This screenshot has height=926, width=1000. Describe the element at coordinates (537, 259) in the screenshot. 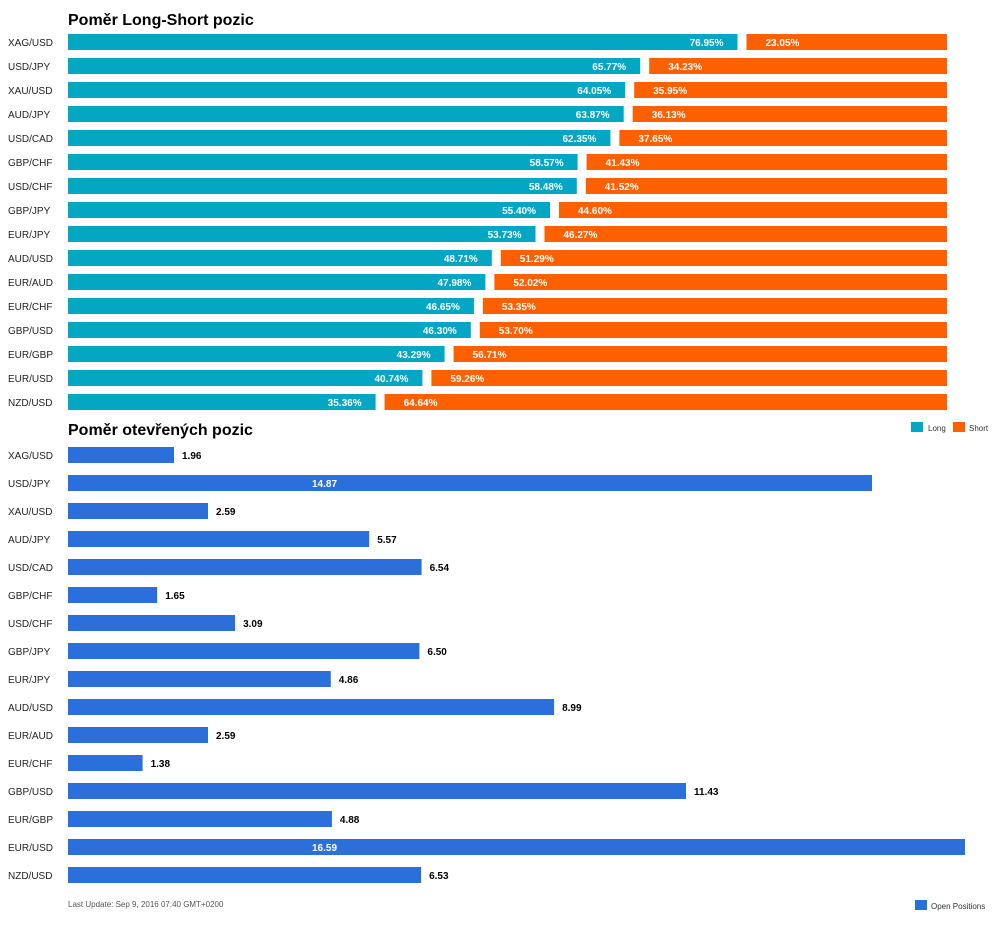

I see `short-percent-label: 51.29%` at that location.